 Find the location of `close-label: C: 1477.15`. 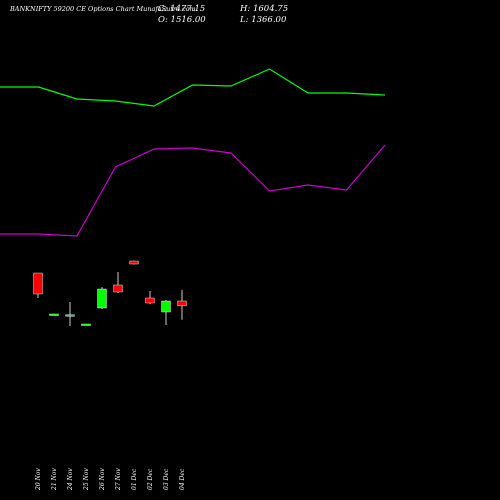

close-label: C: 1477.15 is located at coordinates (181, 9).